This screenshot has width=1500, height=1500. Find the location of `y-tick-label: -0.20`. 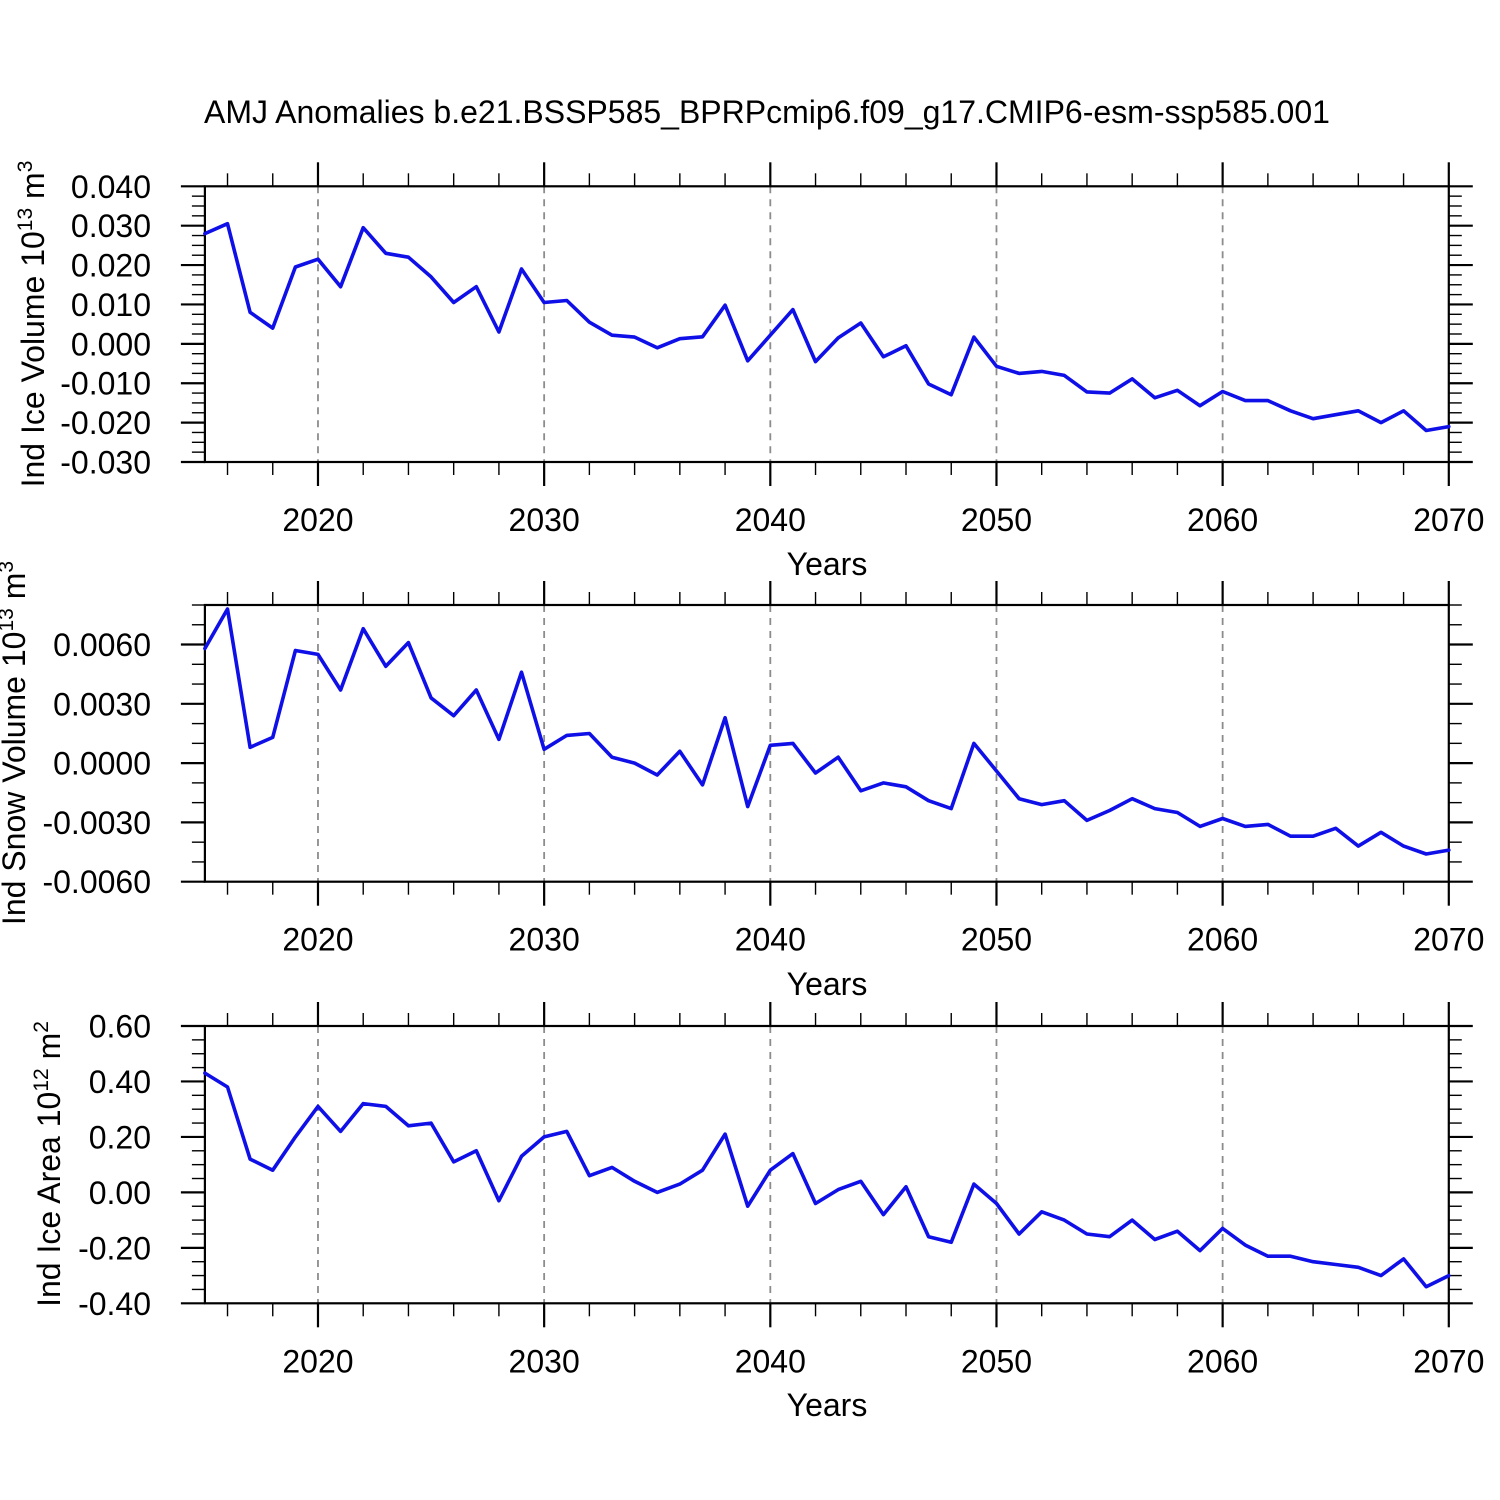

y-tick-label: -0.20 is located at coordinates (114, 1248).